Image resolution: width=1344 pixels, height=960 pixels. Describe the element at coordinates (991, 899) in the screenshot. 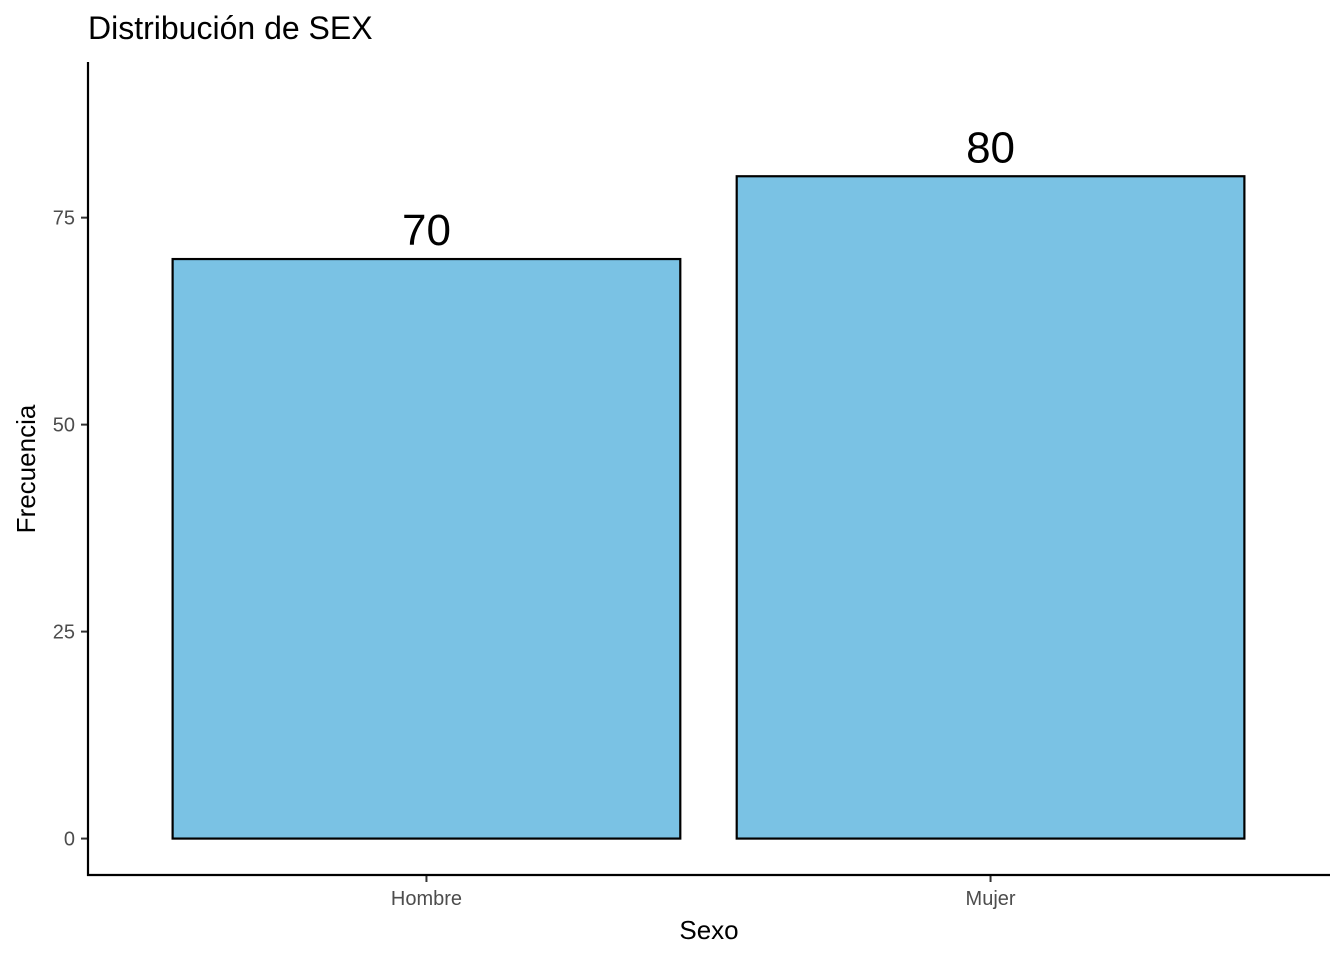

I see `x-tick-label: Mujer` at that location.